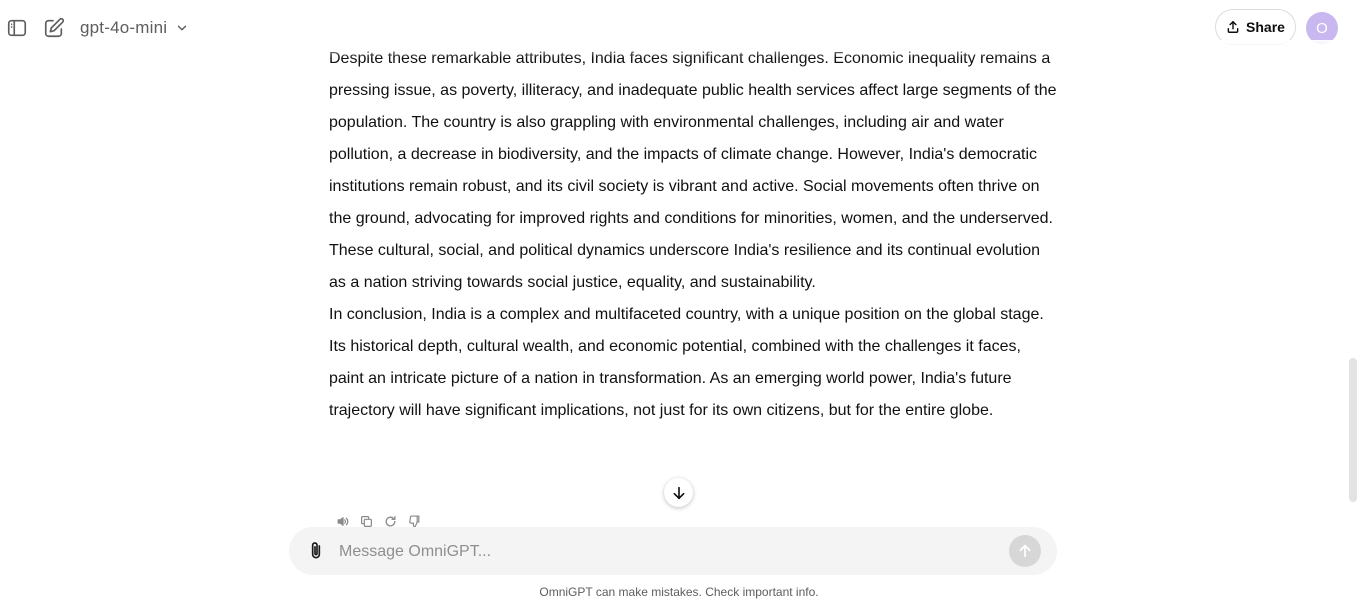 Image resolution: width=1358 pixels, height=607 pixels. I want to click on dislike-button, so click(414, 521).